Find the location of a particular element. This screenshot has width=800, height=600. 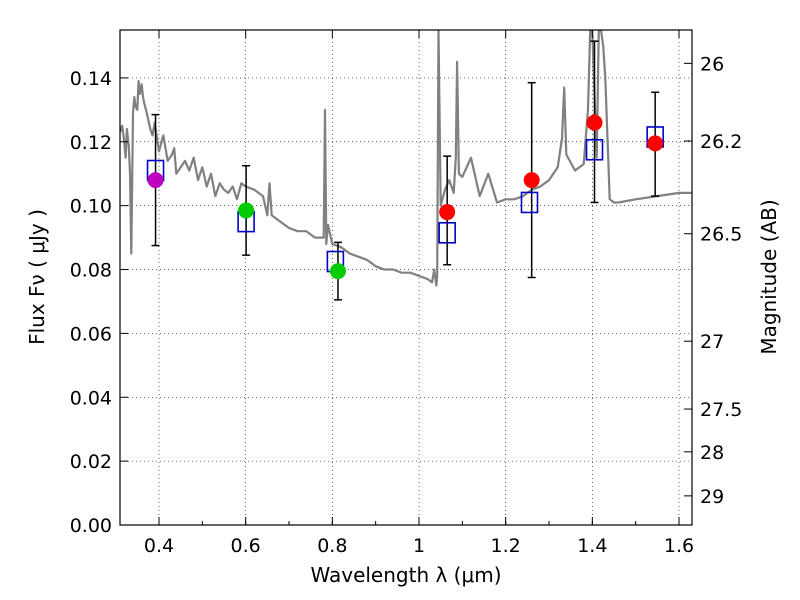

y-tick-label: 0.06 is located at coordinates (91, 334).